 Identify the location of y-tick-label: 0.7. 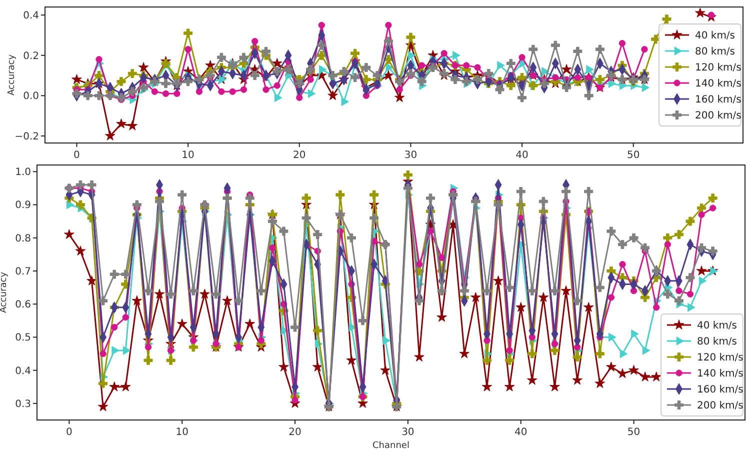
(23, 272).